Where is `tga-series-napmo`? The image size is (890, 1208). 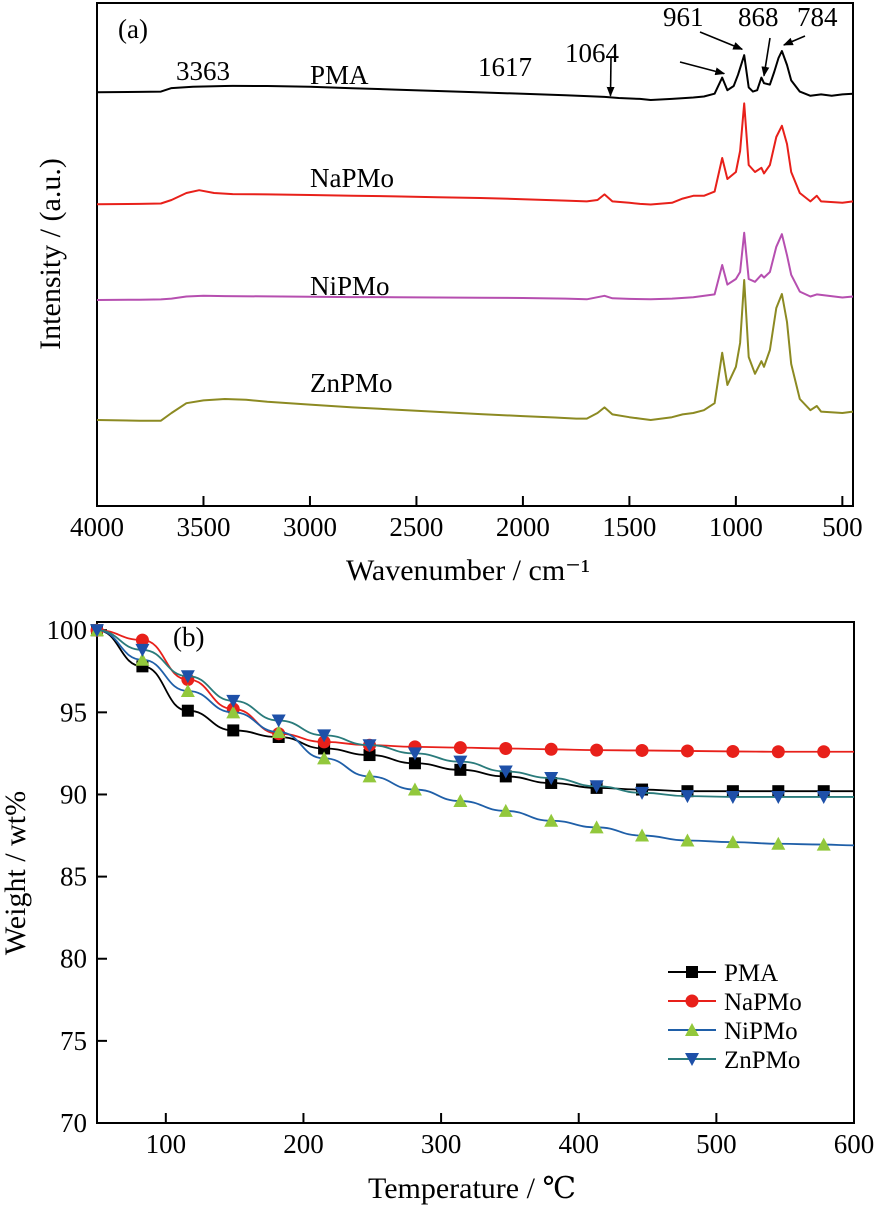
tga-series-napmo is located at coordinates (475, 691).